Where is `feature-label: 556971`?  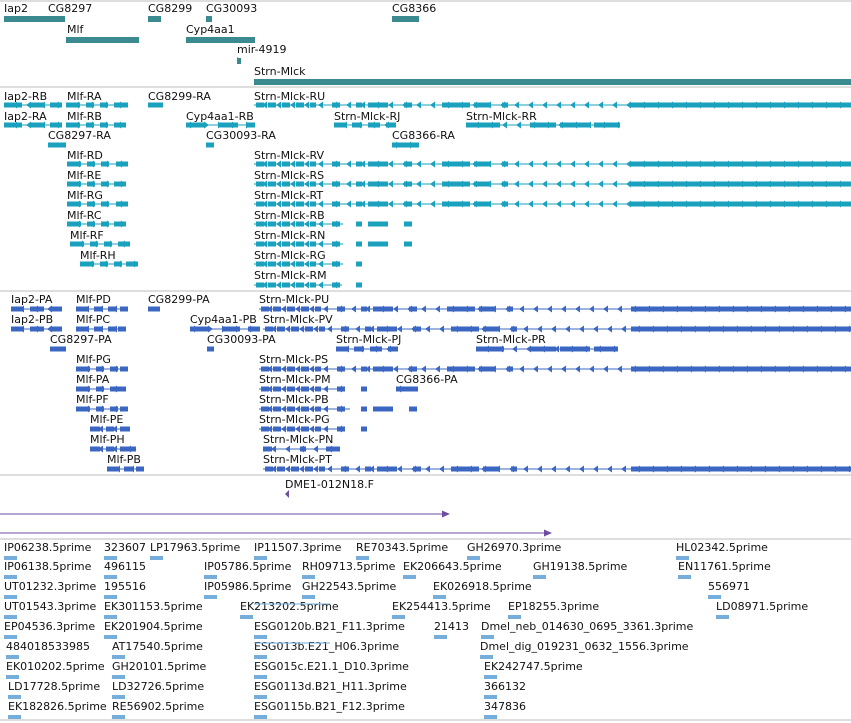
feature-label: 556971 is located at coordinates (729, 586).